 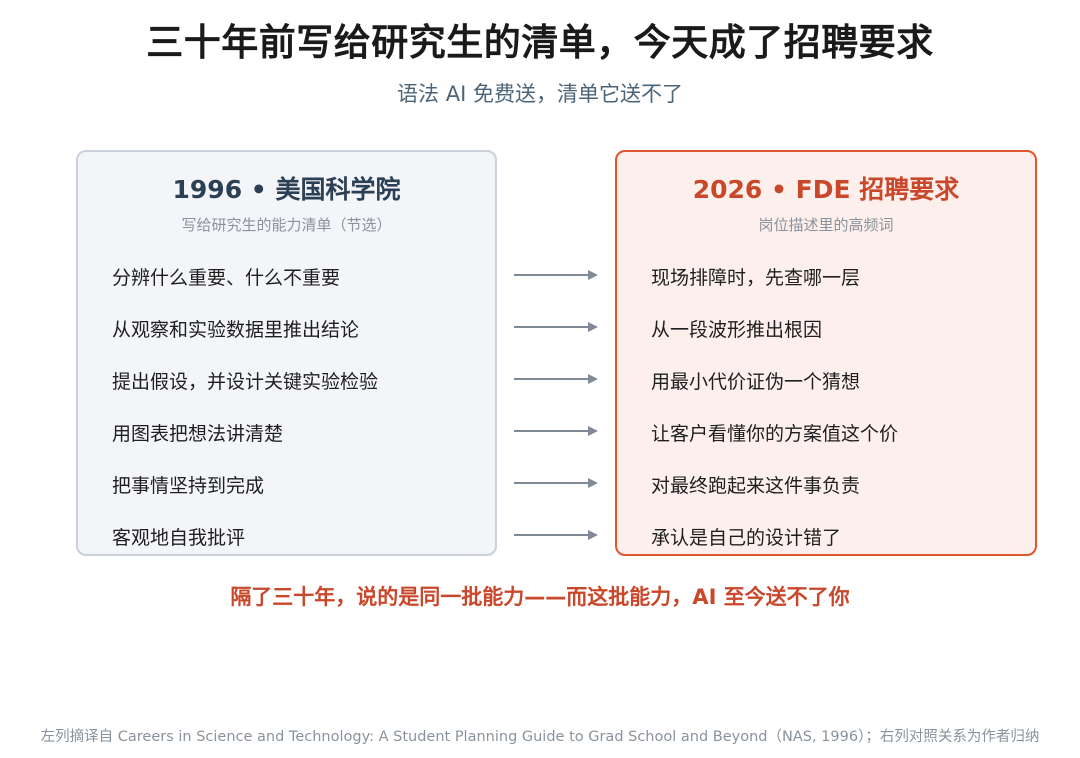 What do you see at coordinates (245, 382) in the screenshot?
I see `left-item: 提出假设，并设计关键实验检验` at bounding box center [245, 382].